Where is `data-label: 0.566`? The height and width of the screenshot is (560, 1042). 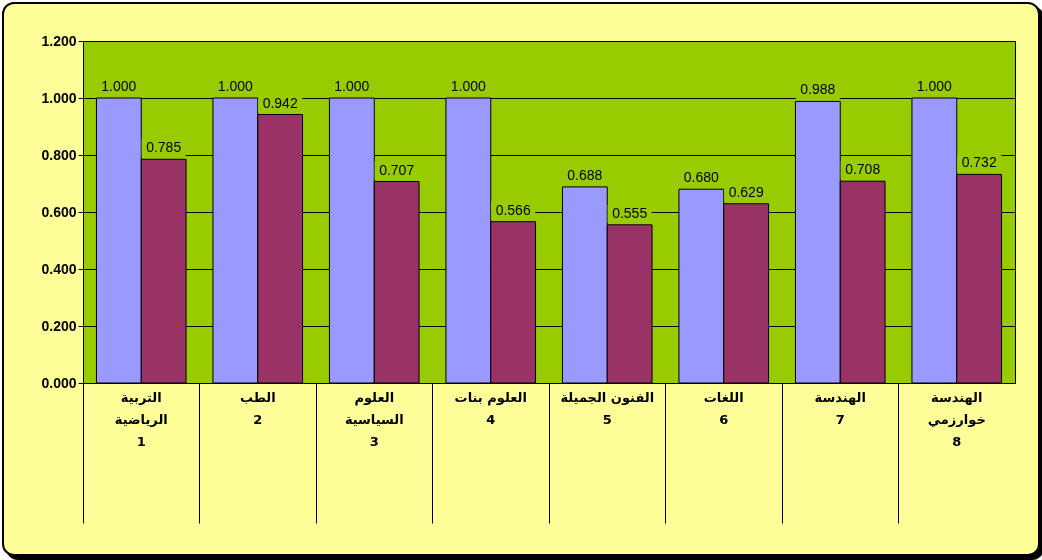
data-label: 0.566 is located at coordinates (513, 209).